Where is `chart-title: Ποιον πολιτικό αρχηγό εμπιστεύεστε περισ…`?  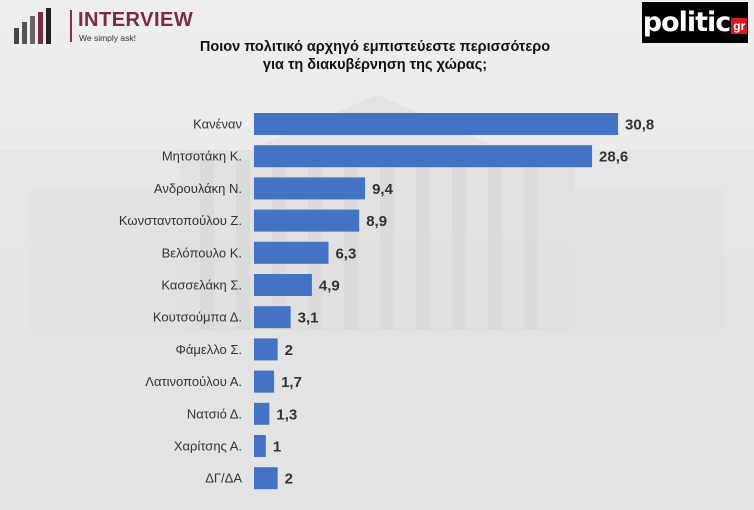 chart-title: Ποιον πολιτικό αρχηγό εμπιστεύεστε περισ… is located at coordinates (375, 56).